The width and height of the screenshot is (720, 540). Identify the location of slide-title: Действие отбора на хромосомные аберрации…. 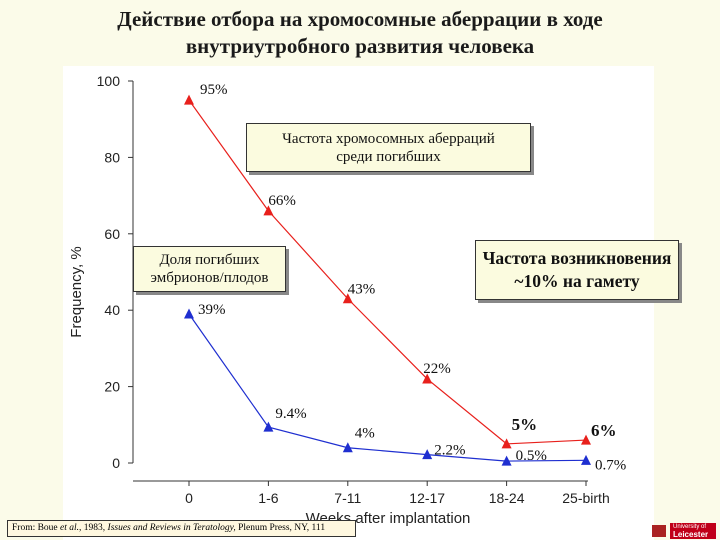
(360, 33).